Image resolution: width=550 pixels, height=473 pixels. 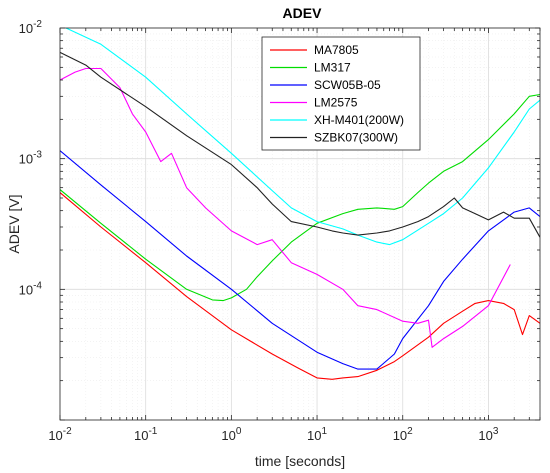 I want to click on legend-label: SCW05B-05, so click(x=347, y=85).